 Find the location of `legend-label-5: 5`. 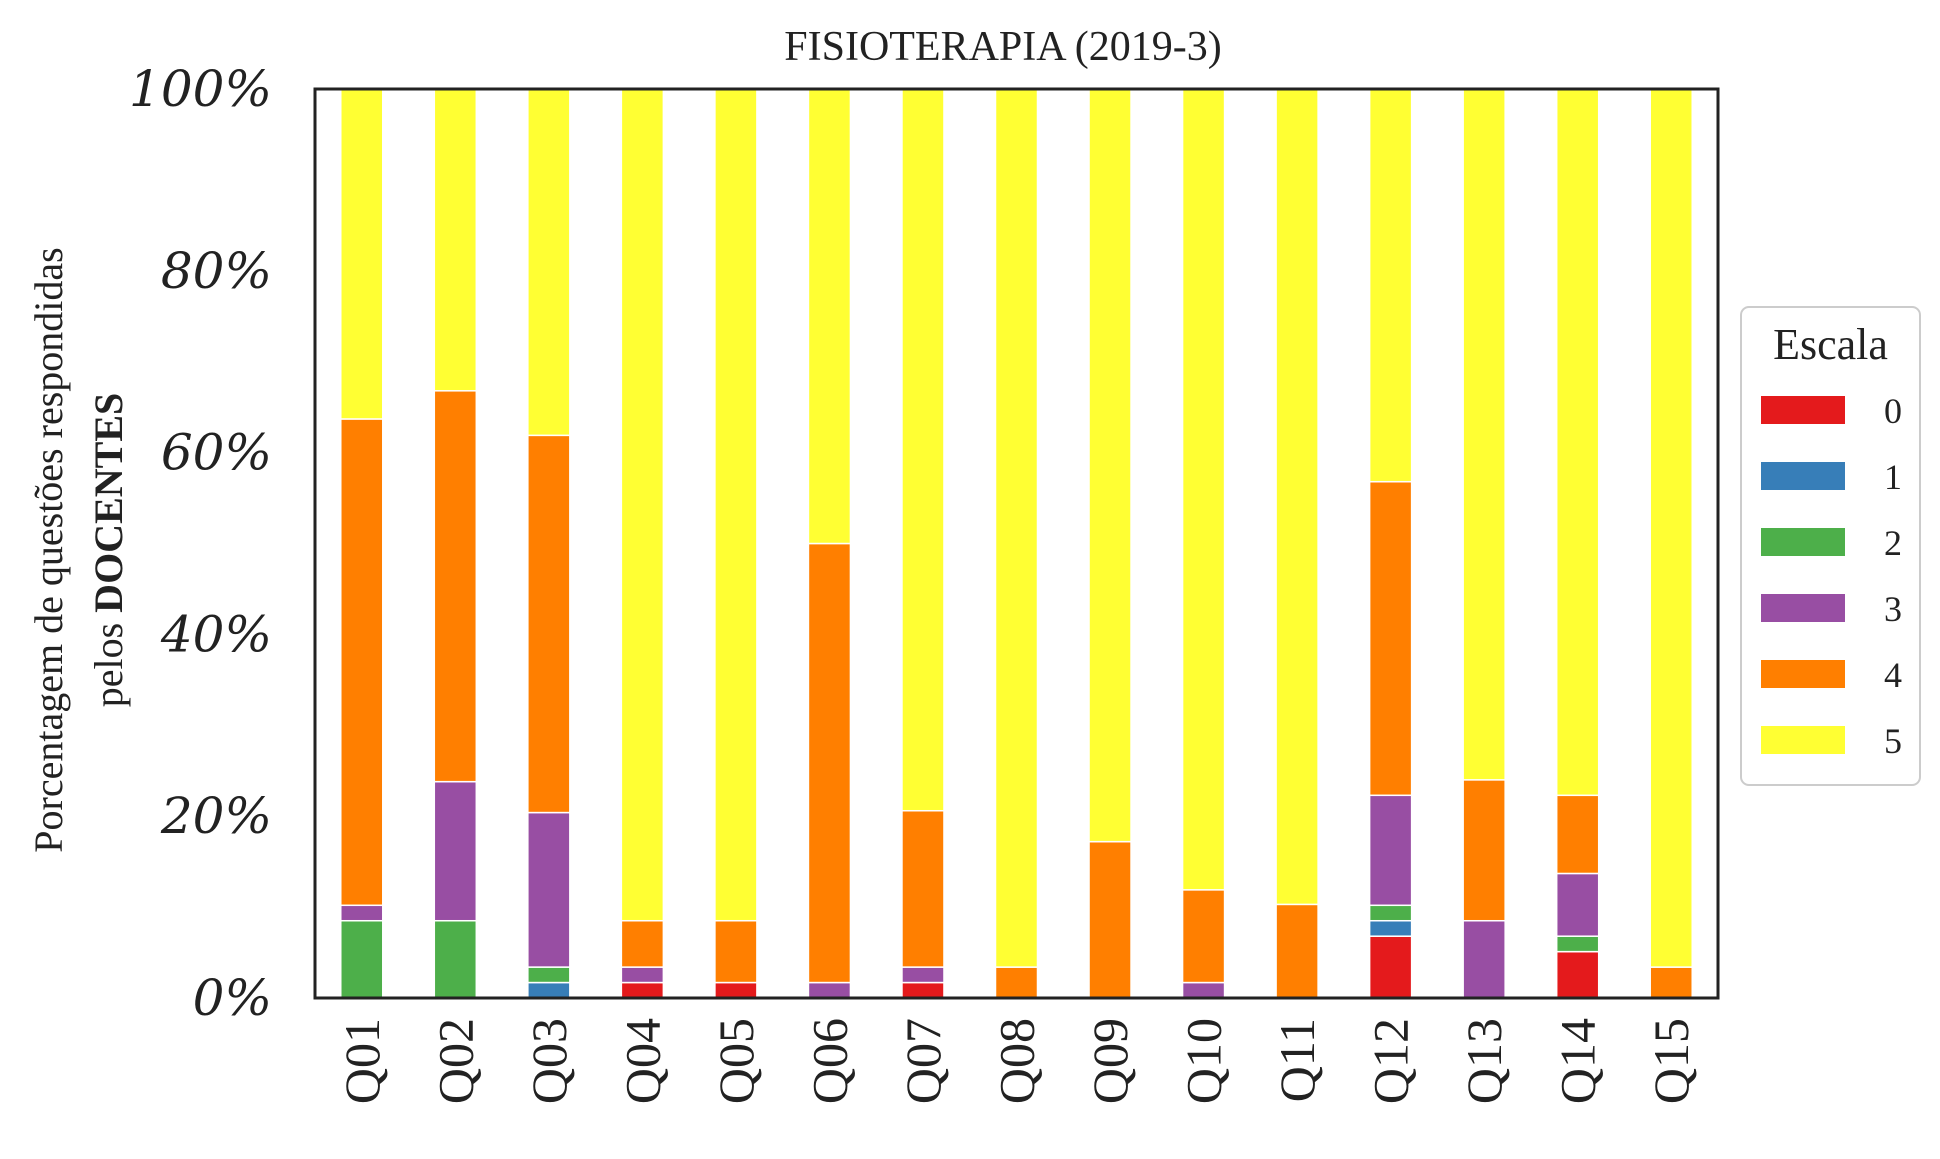

legend-label-5: 5 is located at coordinates (1893, 741).